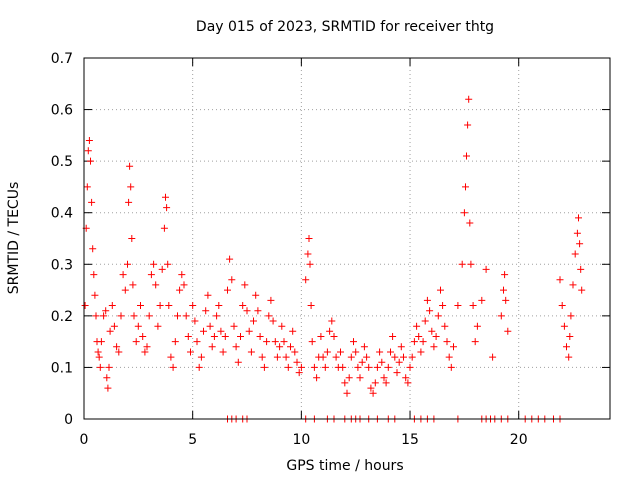 This screenshot has width=640, height=480. I want to click on y-tick-label: 0.3, so click(62, 265).